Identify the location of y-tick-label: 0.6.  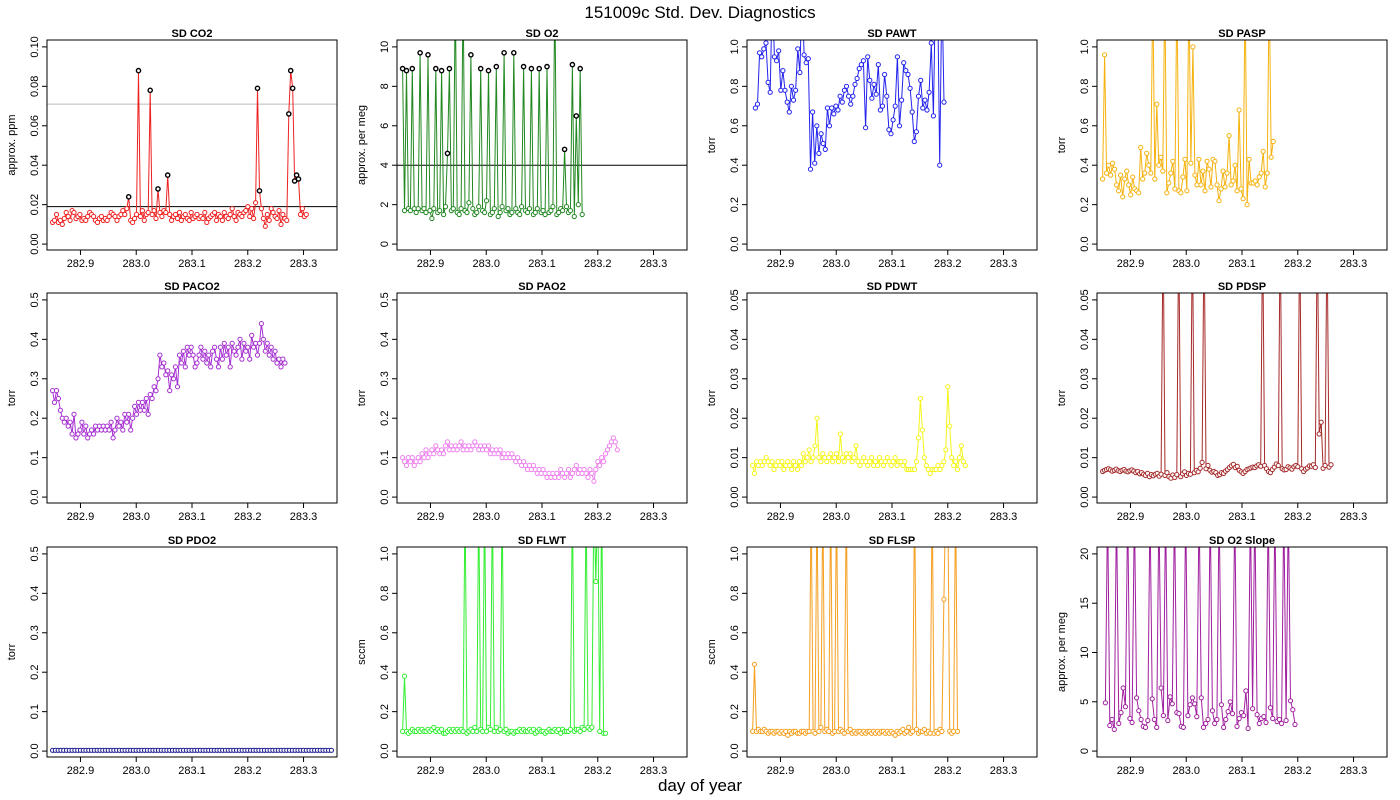
(735, 125).